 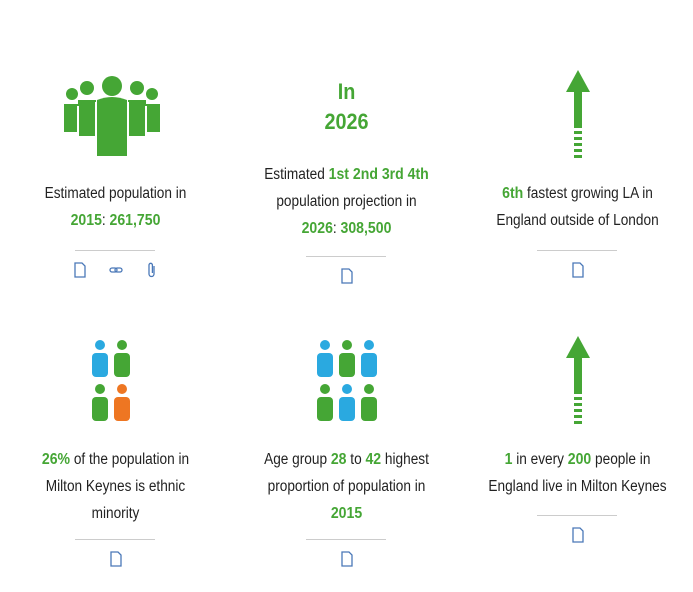 What do you see at coordinates (356, 459) in the screenshot?
I see `card5-mid: to` at bounding box center [356, 459].